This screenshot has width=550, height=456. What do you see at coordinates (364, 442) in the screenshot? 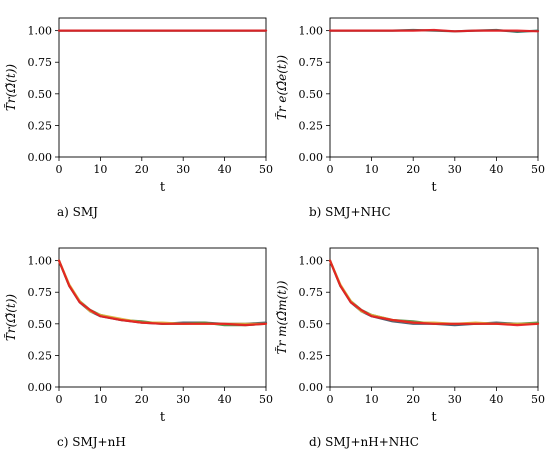
I see `subplot-caption: d) SMJ+nH+NHC` at bounding box center [364, 442].